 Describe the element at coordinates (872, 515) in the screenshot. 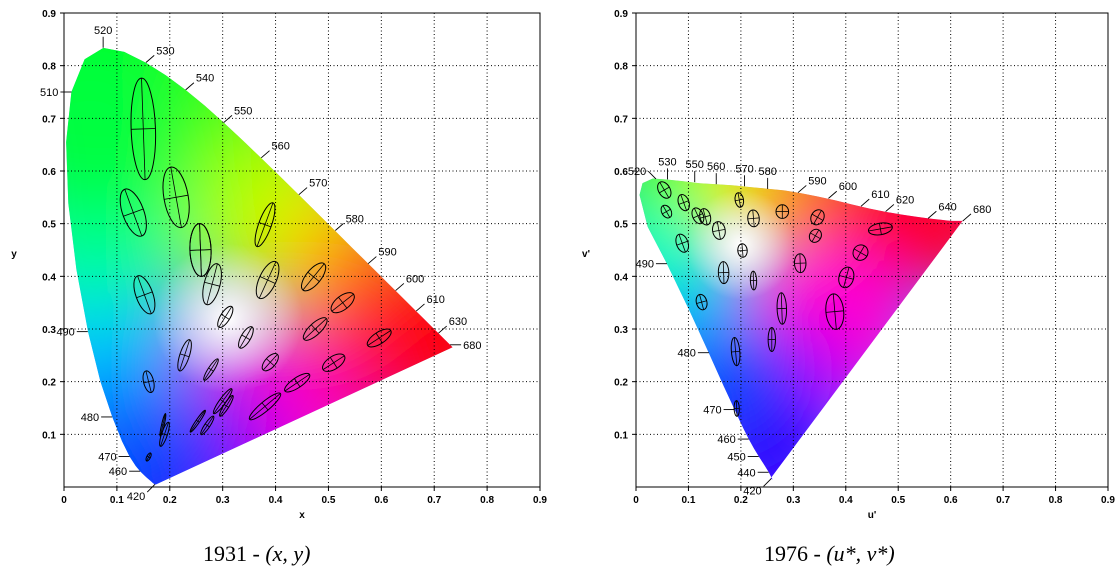

I see `x-axis-label: u'` at that location.